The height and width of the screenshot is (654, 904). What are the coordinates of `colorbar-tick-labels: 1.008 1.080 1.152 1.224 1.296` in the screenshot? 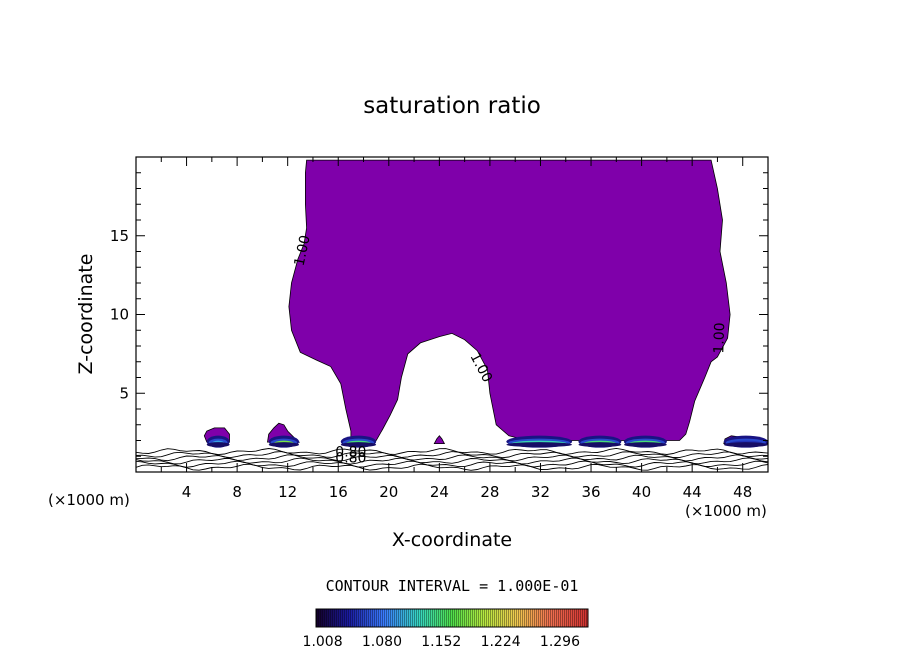 It's located at (442, 642).